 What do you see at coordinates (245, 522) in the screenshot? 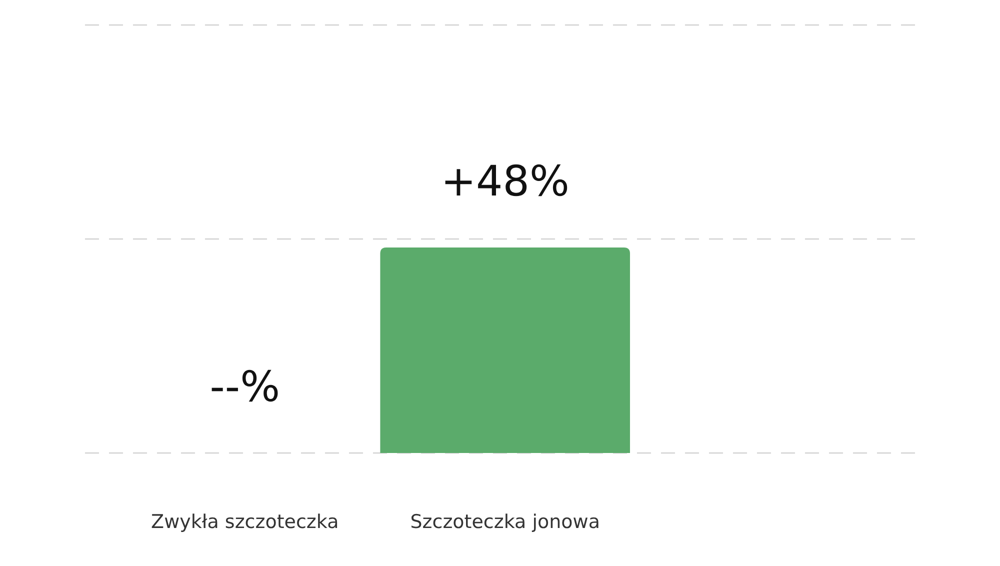
I see `x-tick-label: Zwykła szczoteczka` at bounding box center [245, 522].